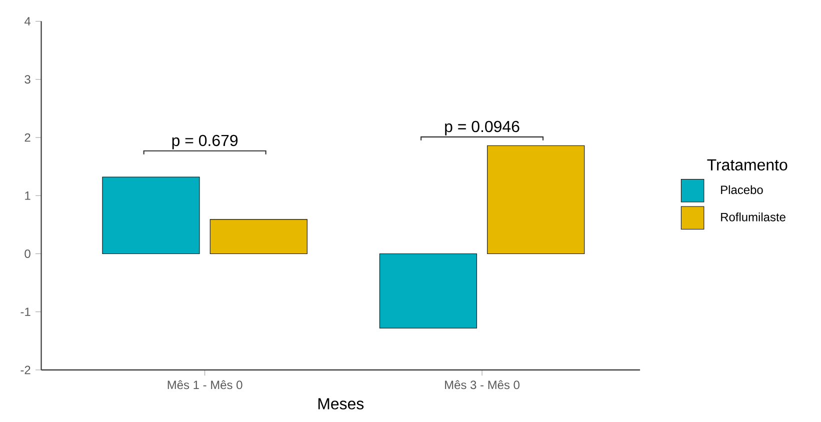 Image resolution: width=821 pixels, height=422 pixels. Describe the element at coordinates (742, 189) in the screenshot. I see `legend-label: Placebo` at that location.